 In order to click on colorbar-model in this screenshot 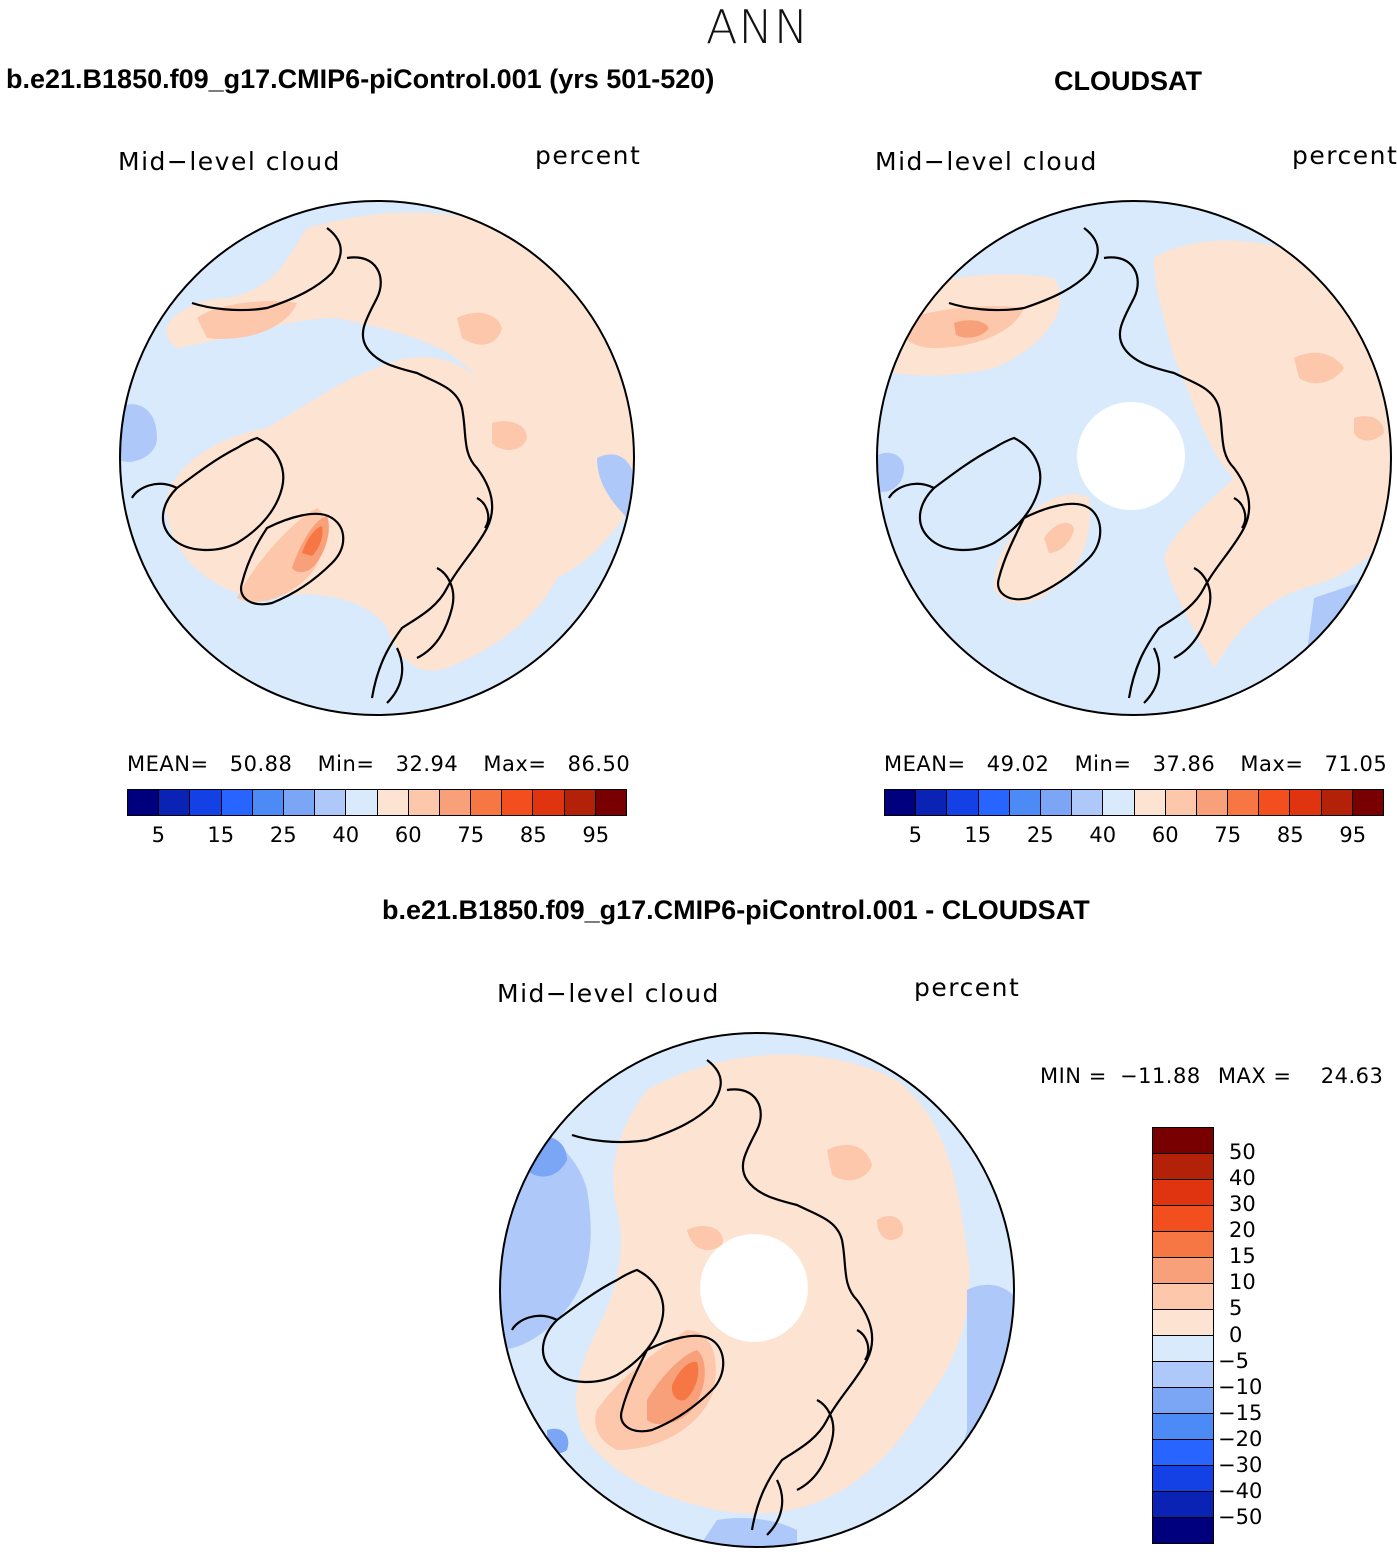, I will do `click(377, 802)`.